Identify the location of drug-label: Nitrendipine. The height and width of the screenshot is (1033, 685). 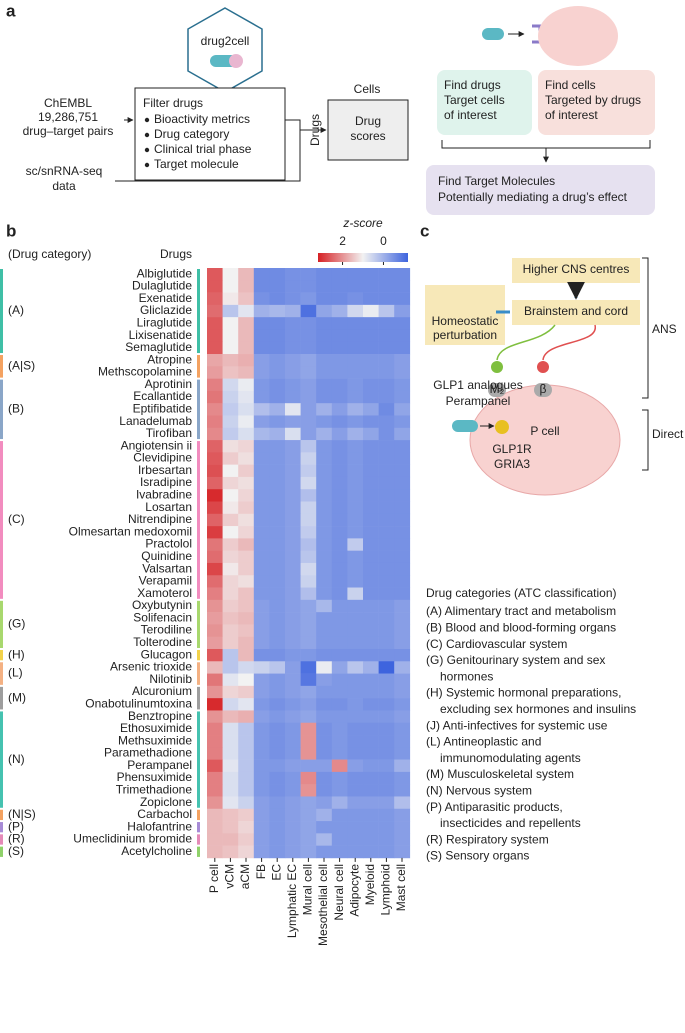
(160, 519).